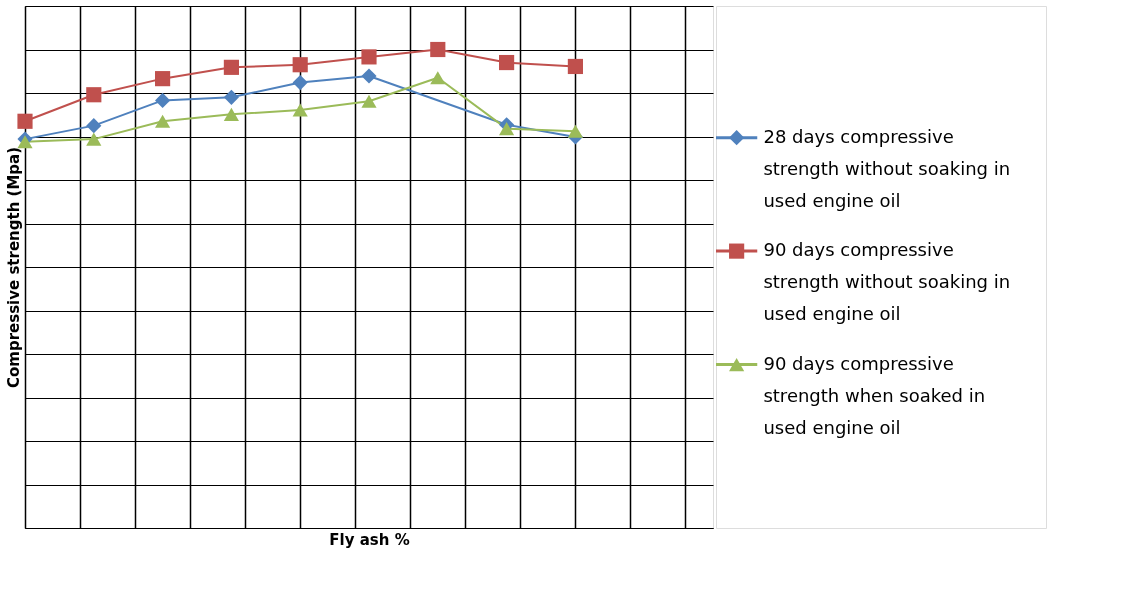 This screenshot has width=1135, height=593. I want to click on legend-label: 90 days compressive strength without soaking in used engine oil, so click(887, 282).